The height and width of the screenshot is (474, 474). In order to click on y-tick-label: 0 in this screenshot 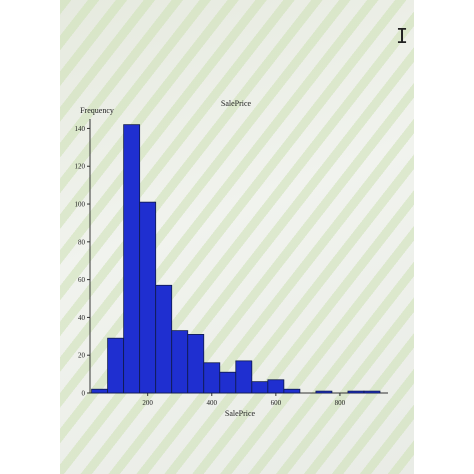, I will do `click(84, 394)`.